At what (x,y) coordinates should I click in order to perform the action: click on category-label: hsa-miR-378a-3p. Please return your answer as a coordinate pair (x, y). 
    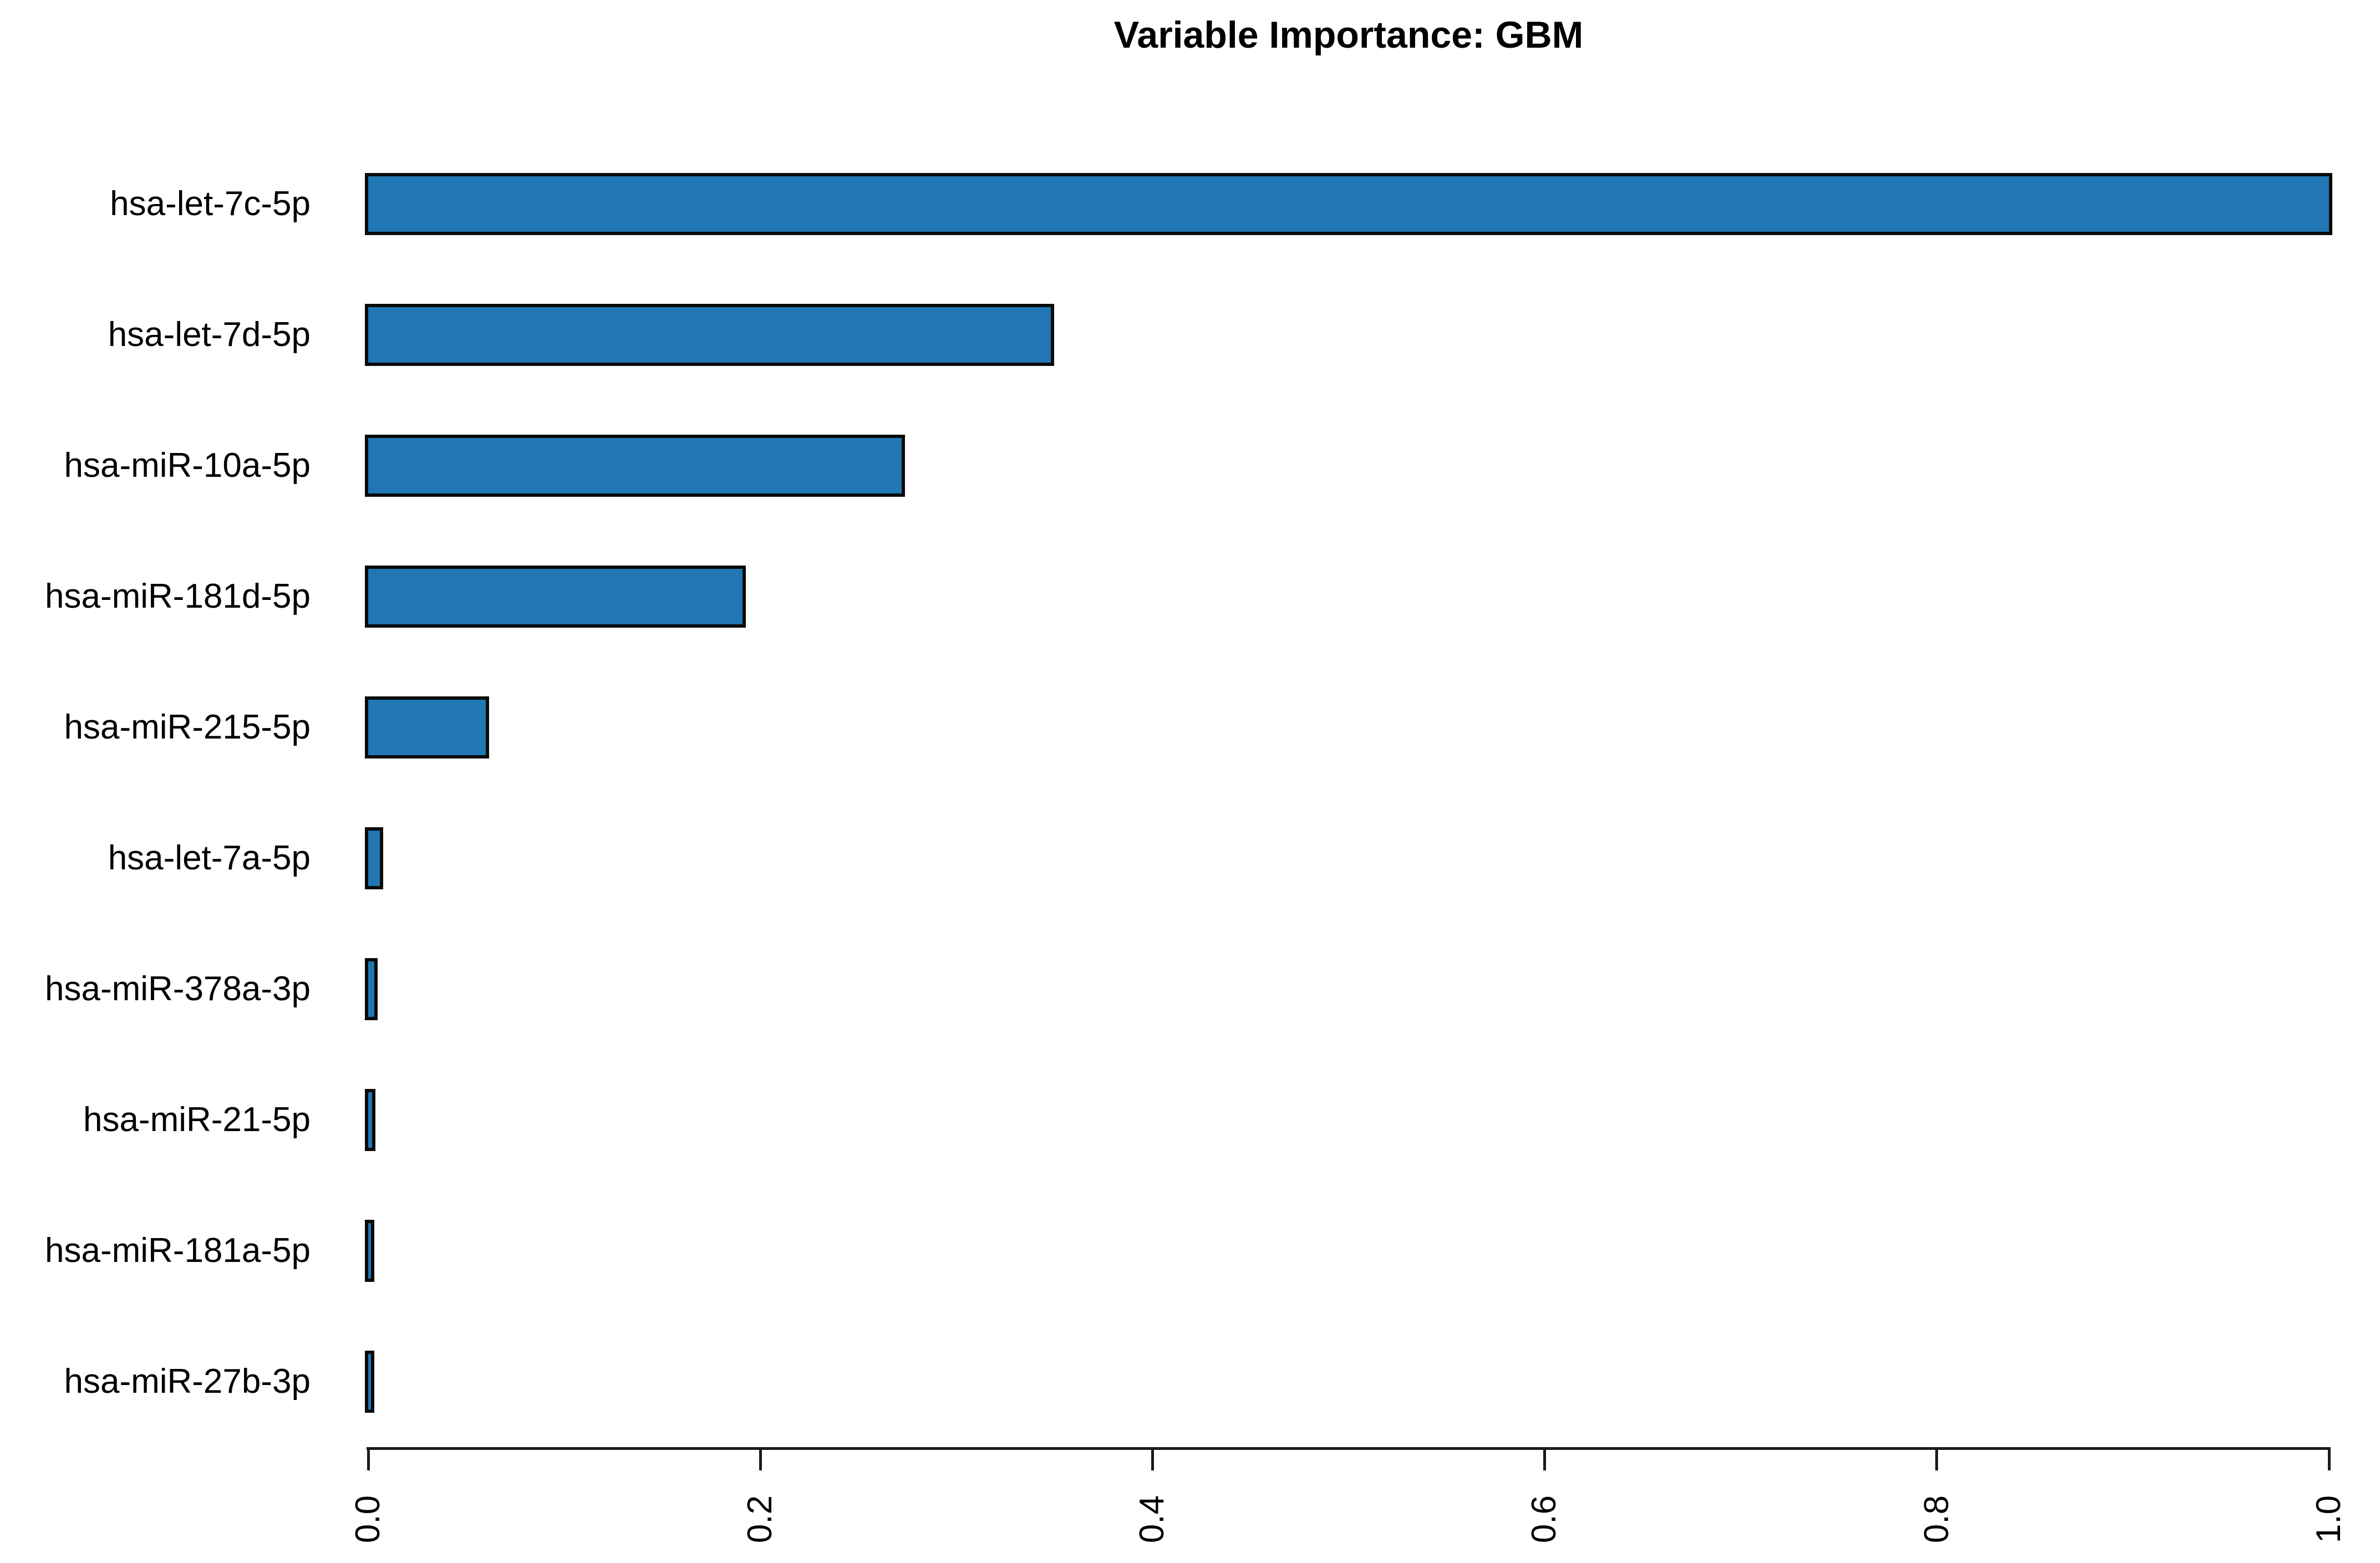
    Looking at the image, I should click on (178, 989).